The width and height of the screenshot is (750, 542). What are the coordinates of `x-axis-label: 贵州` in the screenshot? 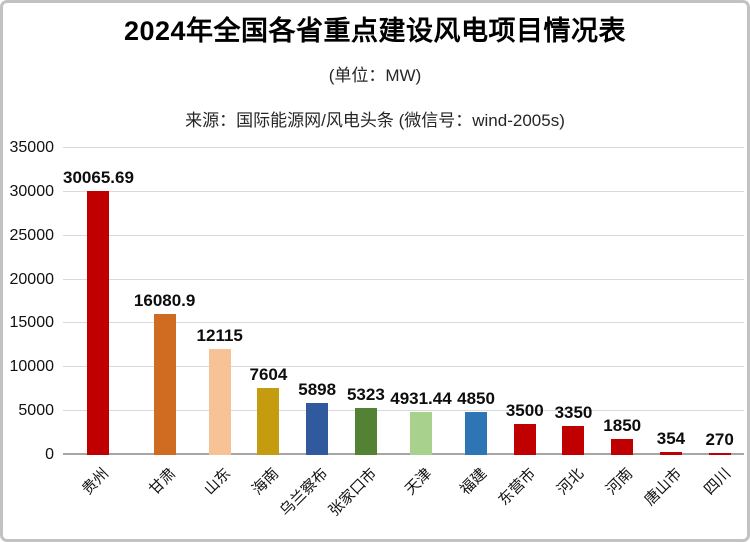 It's located at (96, 482).